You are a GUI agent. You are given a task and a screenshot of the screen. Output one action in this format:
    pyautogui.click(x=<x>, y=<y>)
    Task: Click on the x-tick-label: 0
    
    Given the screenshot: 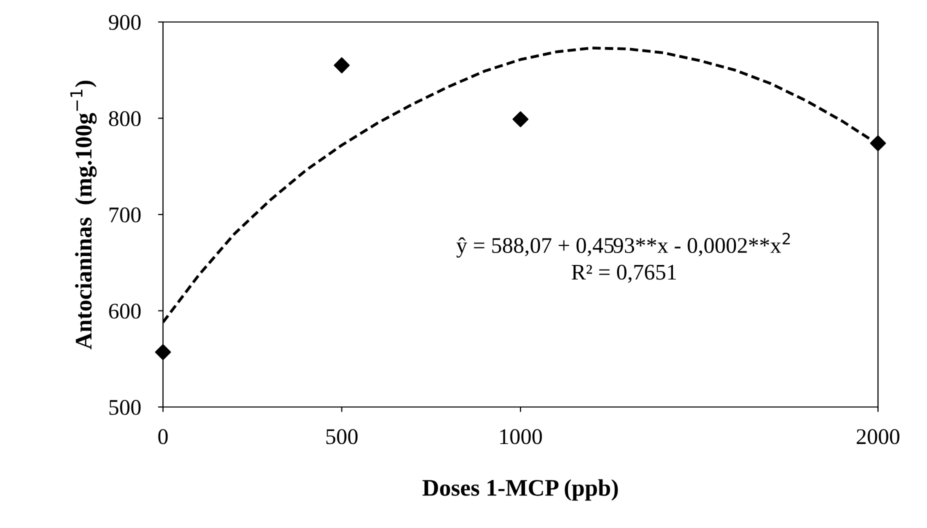 What is the action you would take?
    pyautogui.click(x=163, y=436)
    